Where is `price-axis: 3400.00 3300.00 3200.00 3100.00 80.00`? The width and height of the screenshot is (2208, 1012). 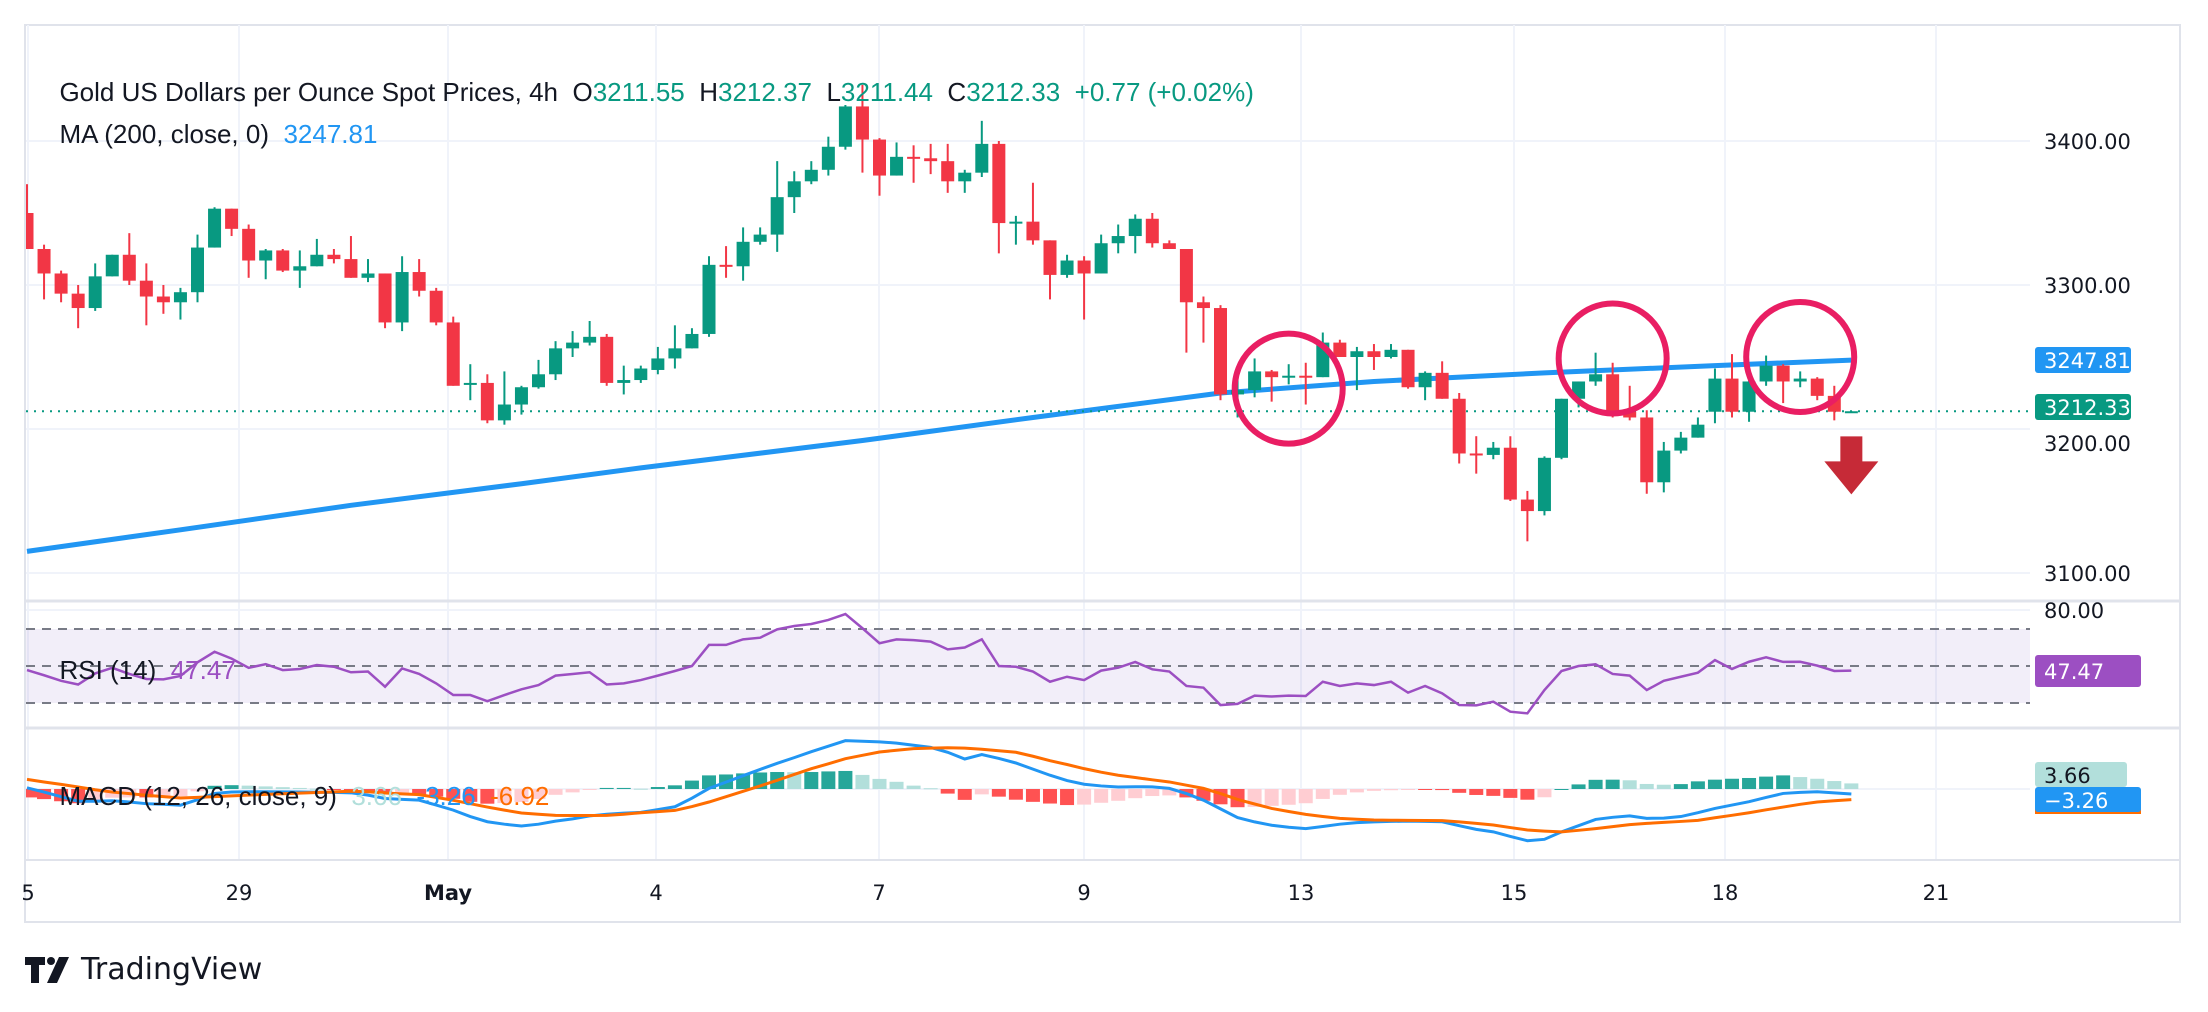
price-axis: 3400.00 3300.00 3200.00 3100.00 80.00 is located at coordinates (2087, 376).